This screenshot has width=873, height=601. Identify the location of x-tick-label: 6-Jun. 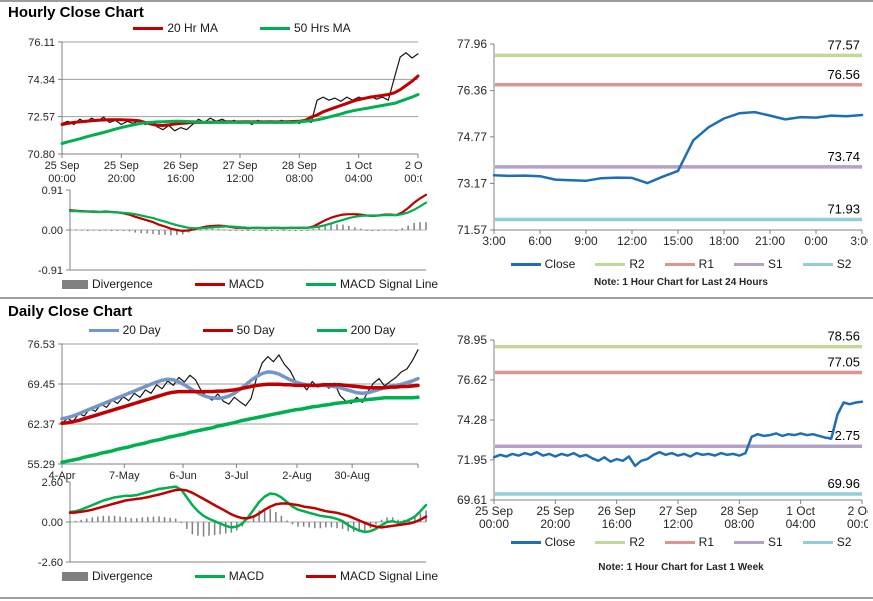
(183, 476).